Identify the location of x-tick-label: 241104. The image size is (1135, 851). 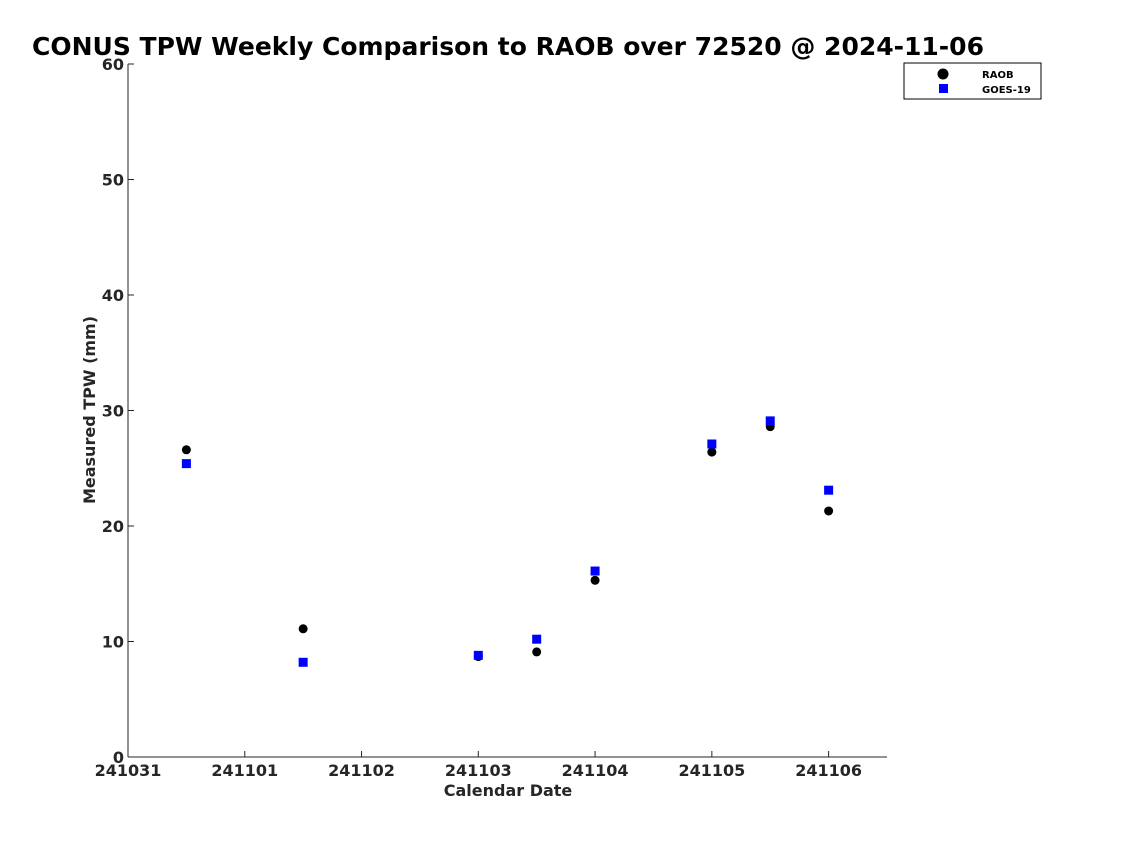
(595, 770).